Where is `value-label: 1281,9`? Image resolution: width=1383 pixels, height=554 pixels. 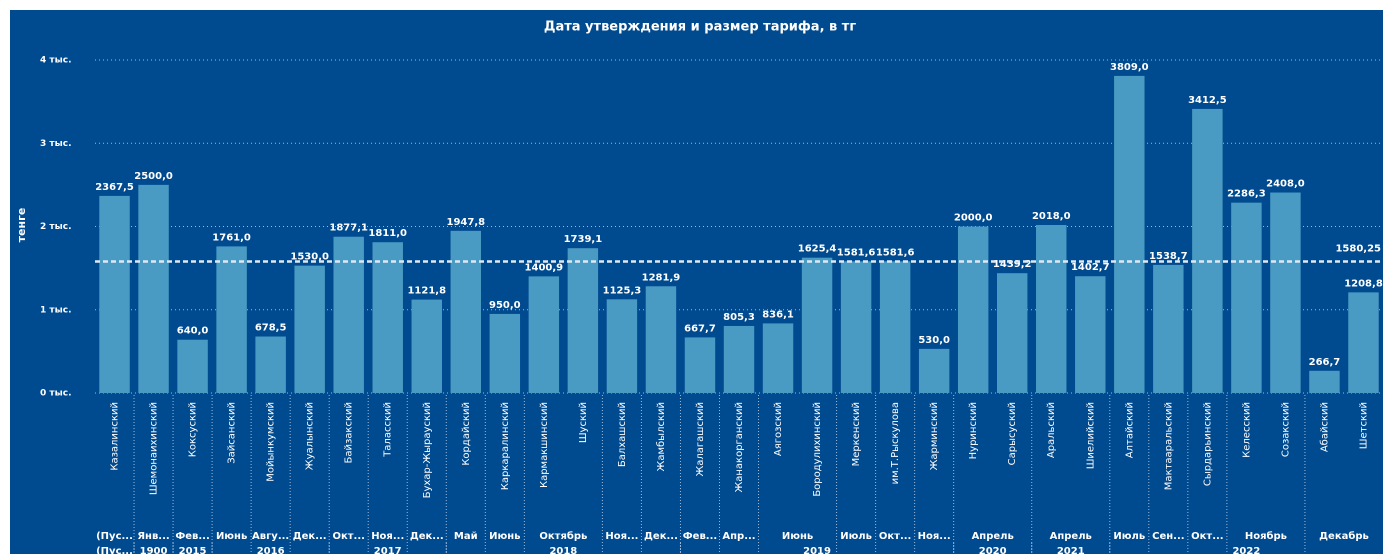 value-label: 1281,9 is located at coordinates (661, 277).